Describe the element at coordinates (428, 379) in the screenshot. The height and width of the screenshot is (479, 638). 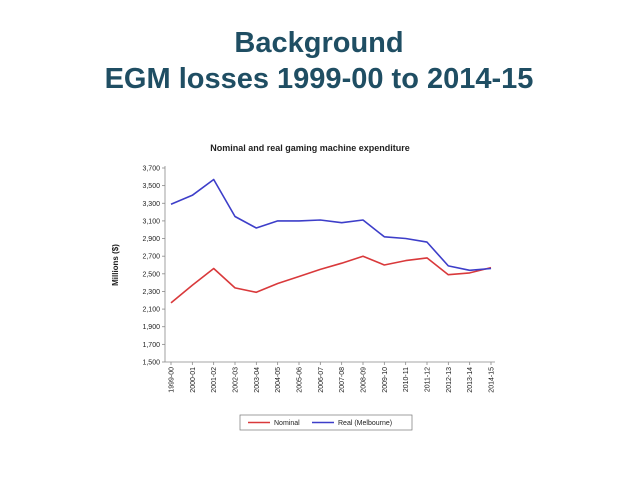
I see `x-tick-label: 2011-12` at that location.